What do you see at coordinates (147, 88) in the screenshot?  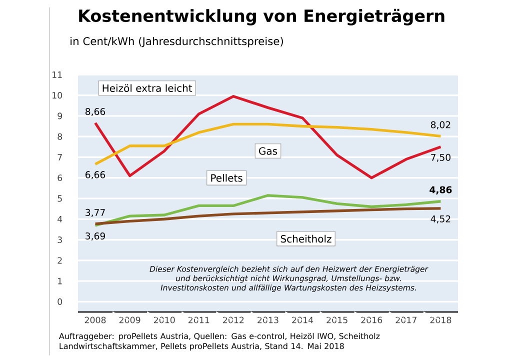 I see `text: Heizöl extra leicht` at bounding box center [147, 88].